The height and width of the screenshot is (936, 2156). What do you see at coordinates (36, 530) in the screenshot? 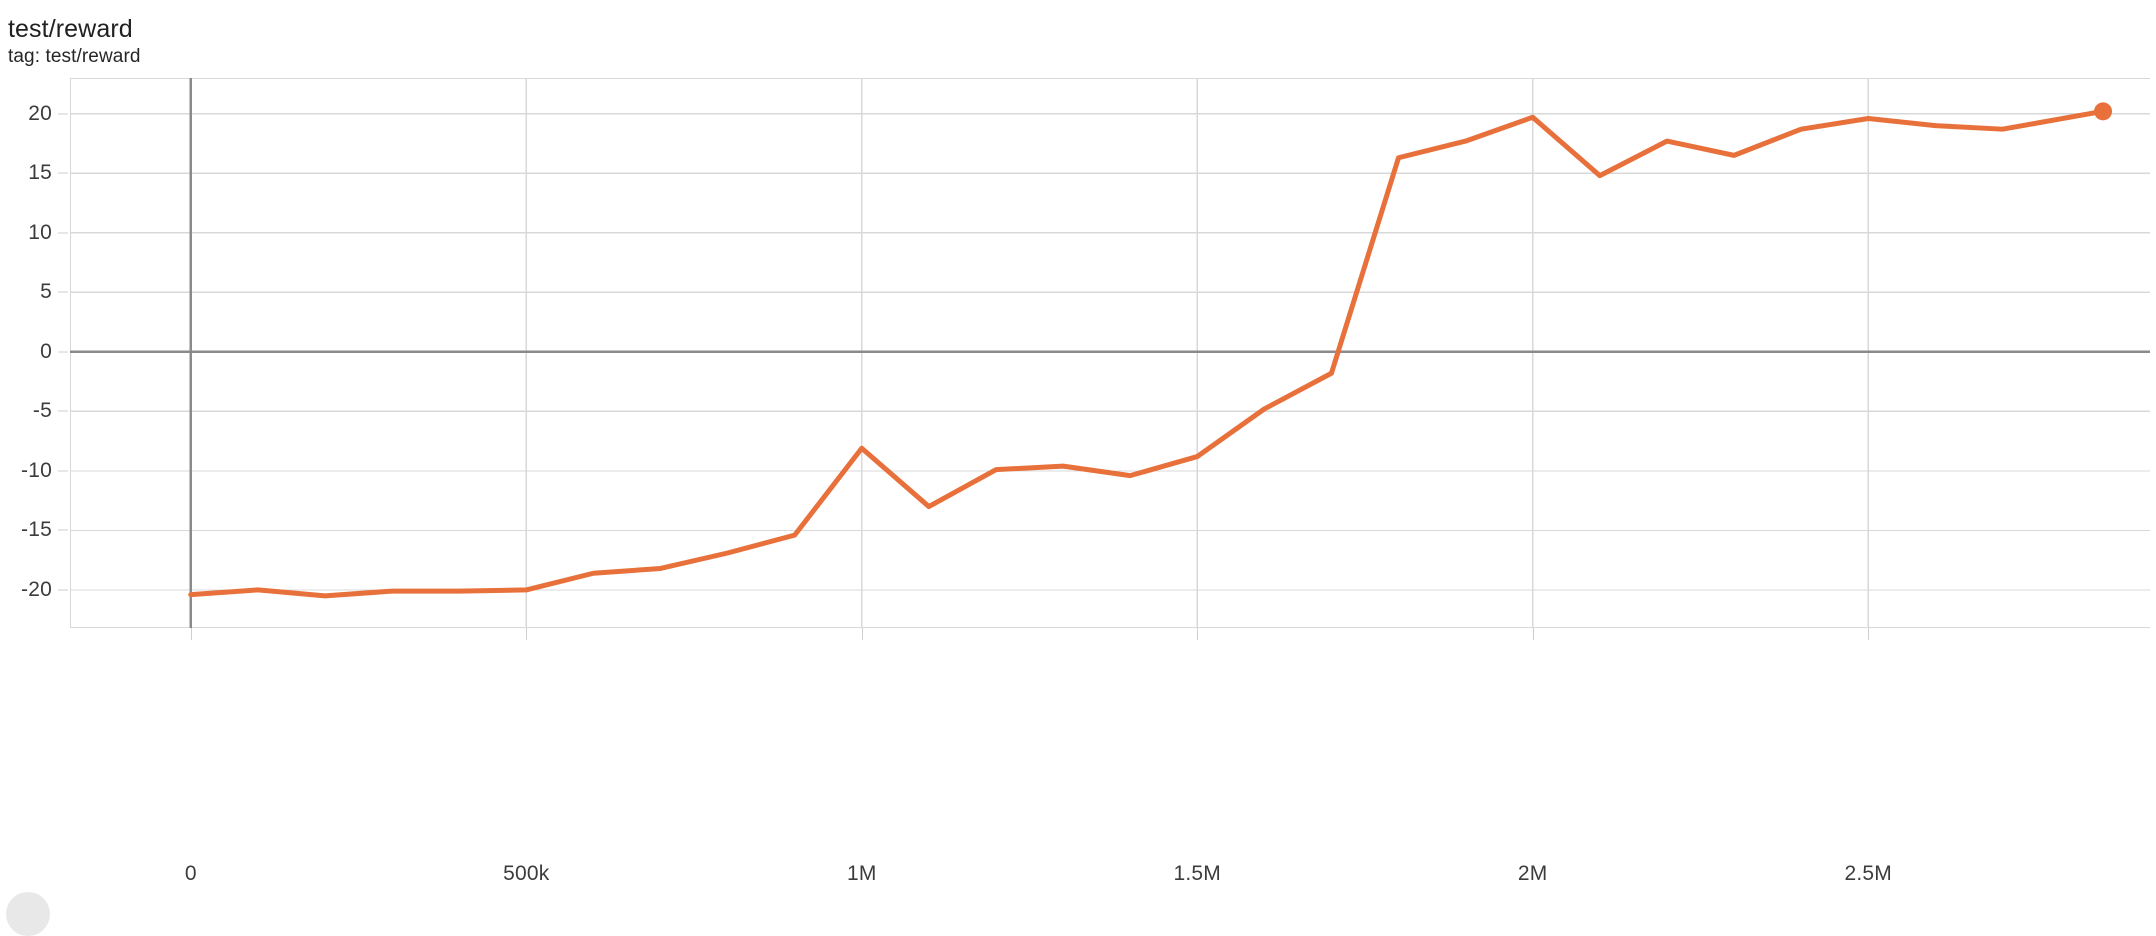
I see `y-axis-tick-label: -15` at bounding box center [36, 530].